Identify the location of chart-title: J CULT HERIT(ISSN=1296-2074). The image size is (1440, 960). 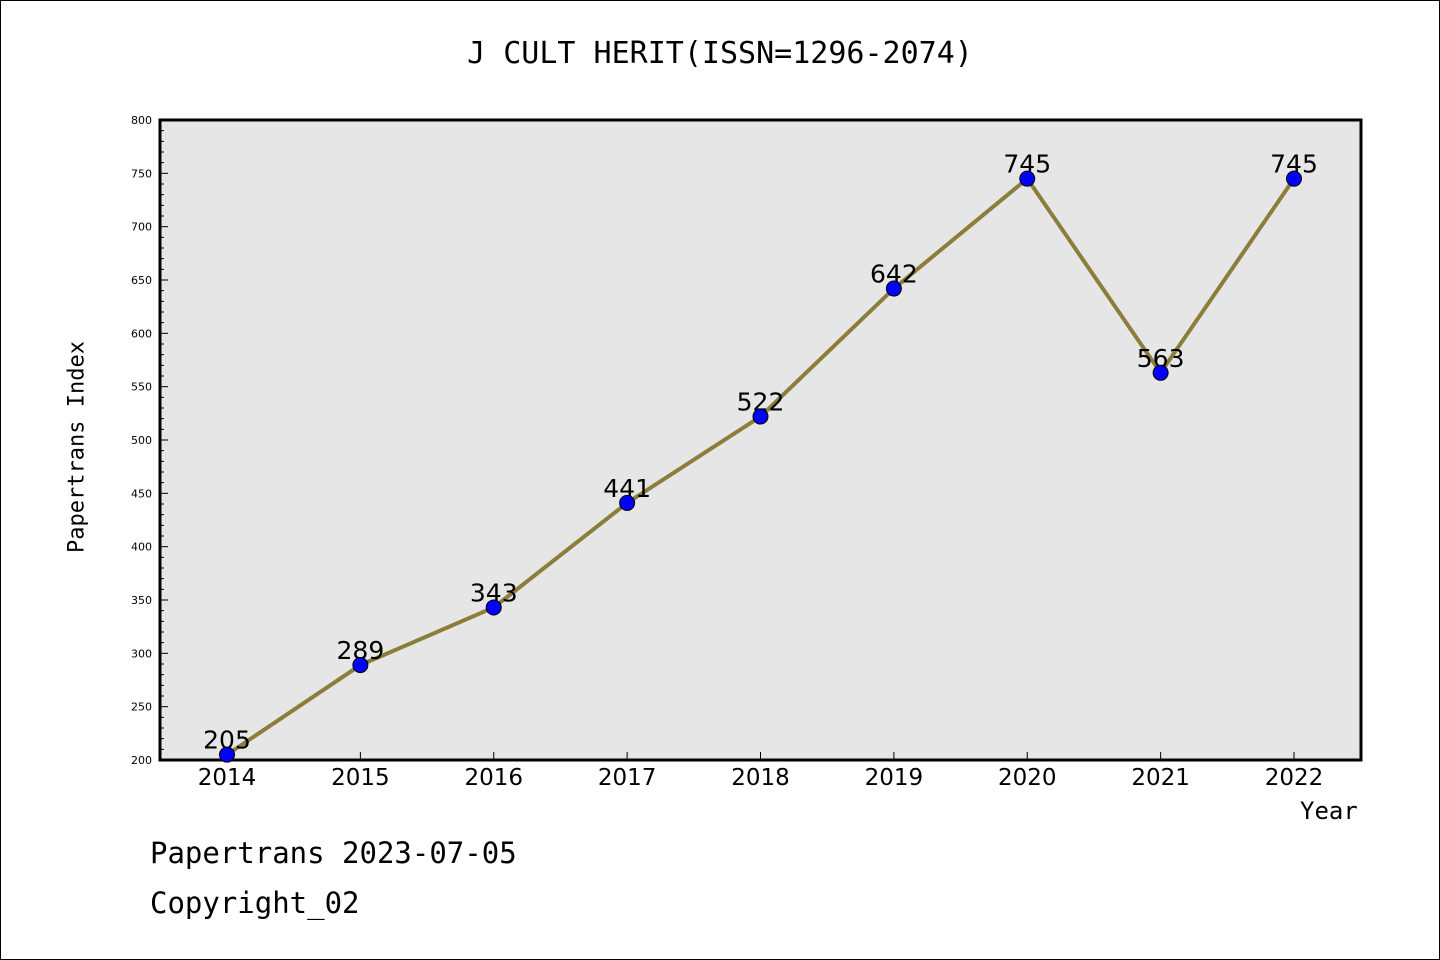
(720, 53).